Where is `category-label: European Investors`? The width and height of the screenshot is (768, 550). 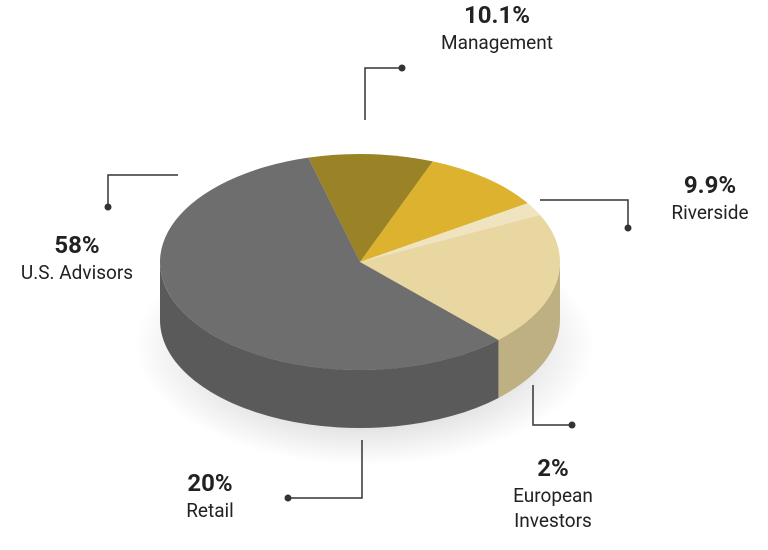 category-label: European Investors is located at coordinates (553, 508).